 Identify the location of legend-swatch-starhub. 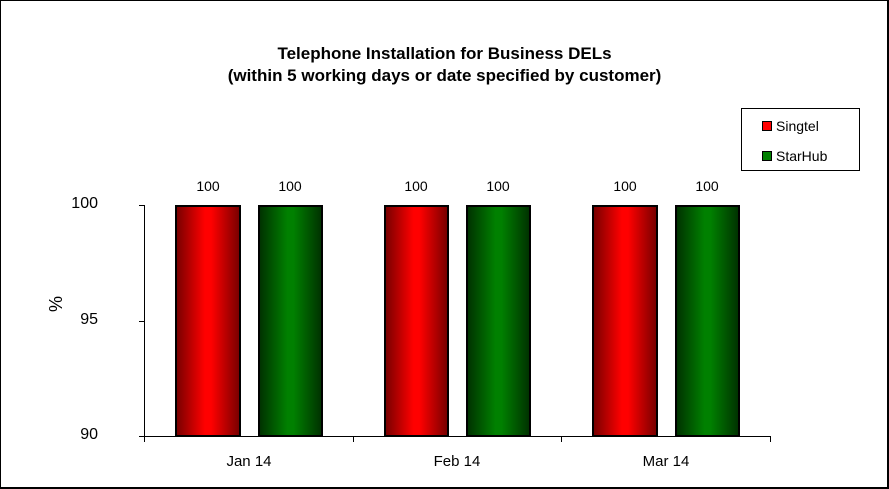
(767, 156).